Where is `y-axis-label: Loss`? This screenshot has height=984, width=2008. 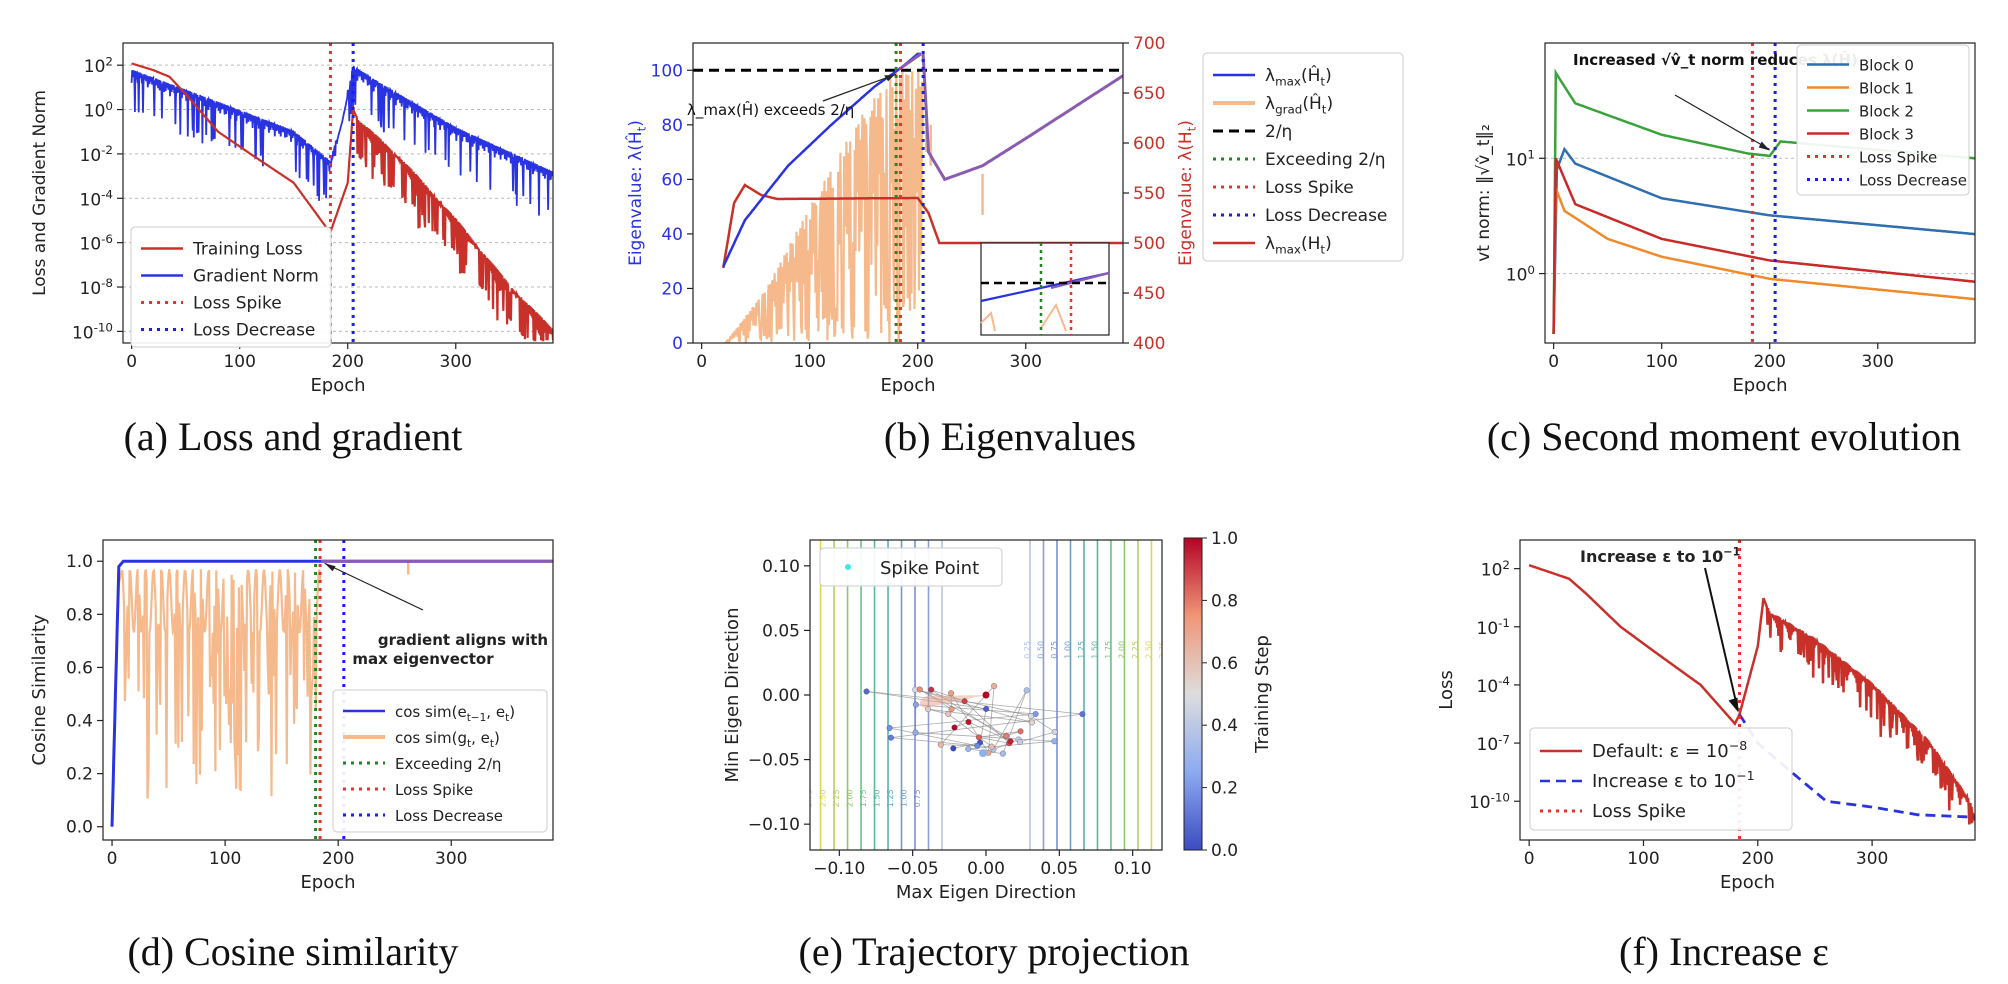 y-axis-label: Loss is located at coordinates (1446, 689).